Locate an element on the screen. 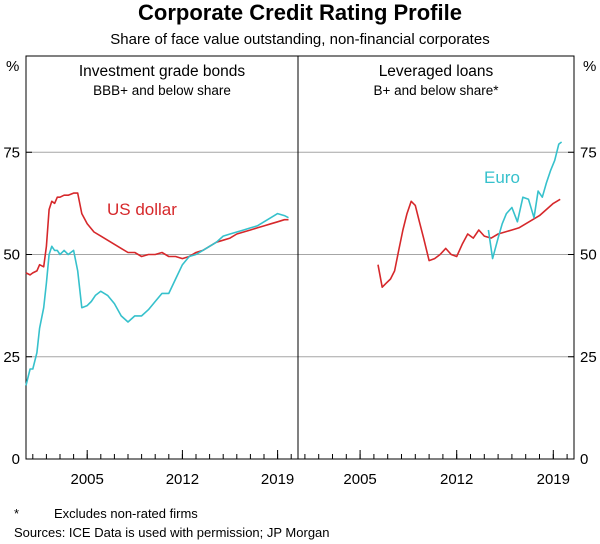 This screenshot has height=544, width=600. footnote-text: Excludes non-rated firms is located at coordinates (126, 513).